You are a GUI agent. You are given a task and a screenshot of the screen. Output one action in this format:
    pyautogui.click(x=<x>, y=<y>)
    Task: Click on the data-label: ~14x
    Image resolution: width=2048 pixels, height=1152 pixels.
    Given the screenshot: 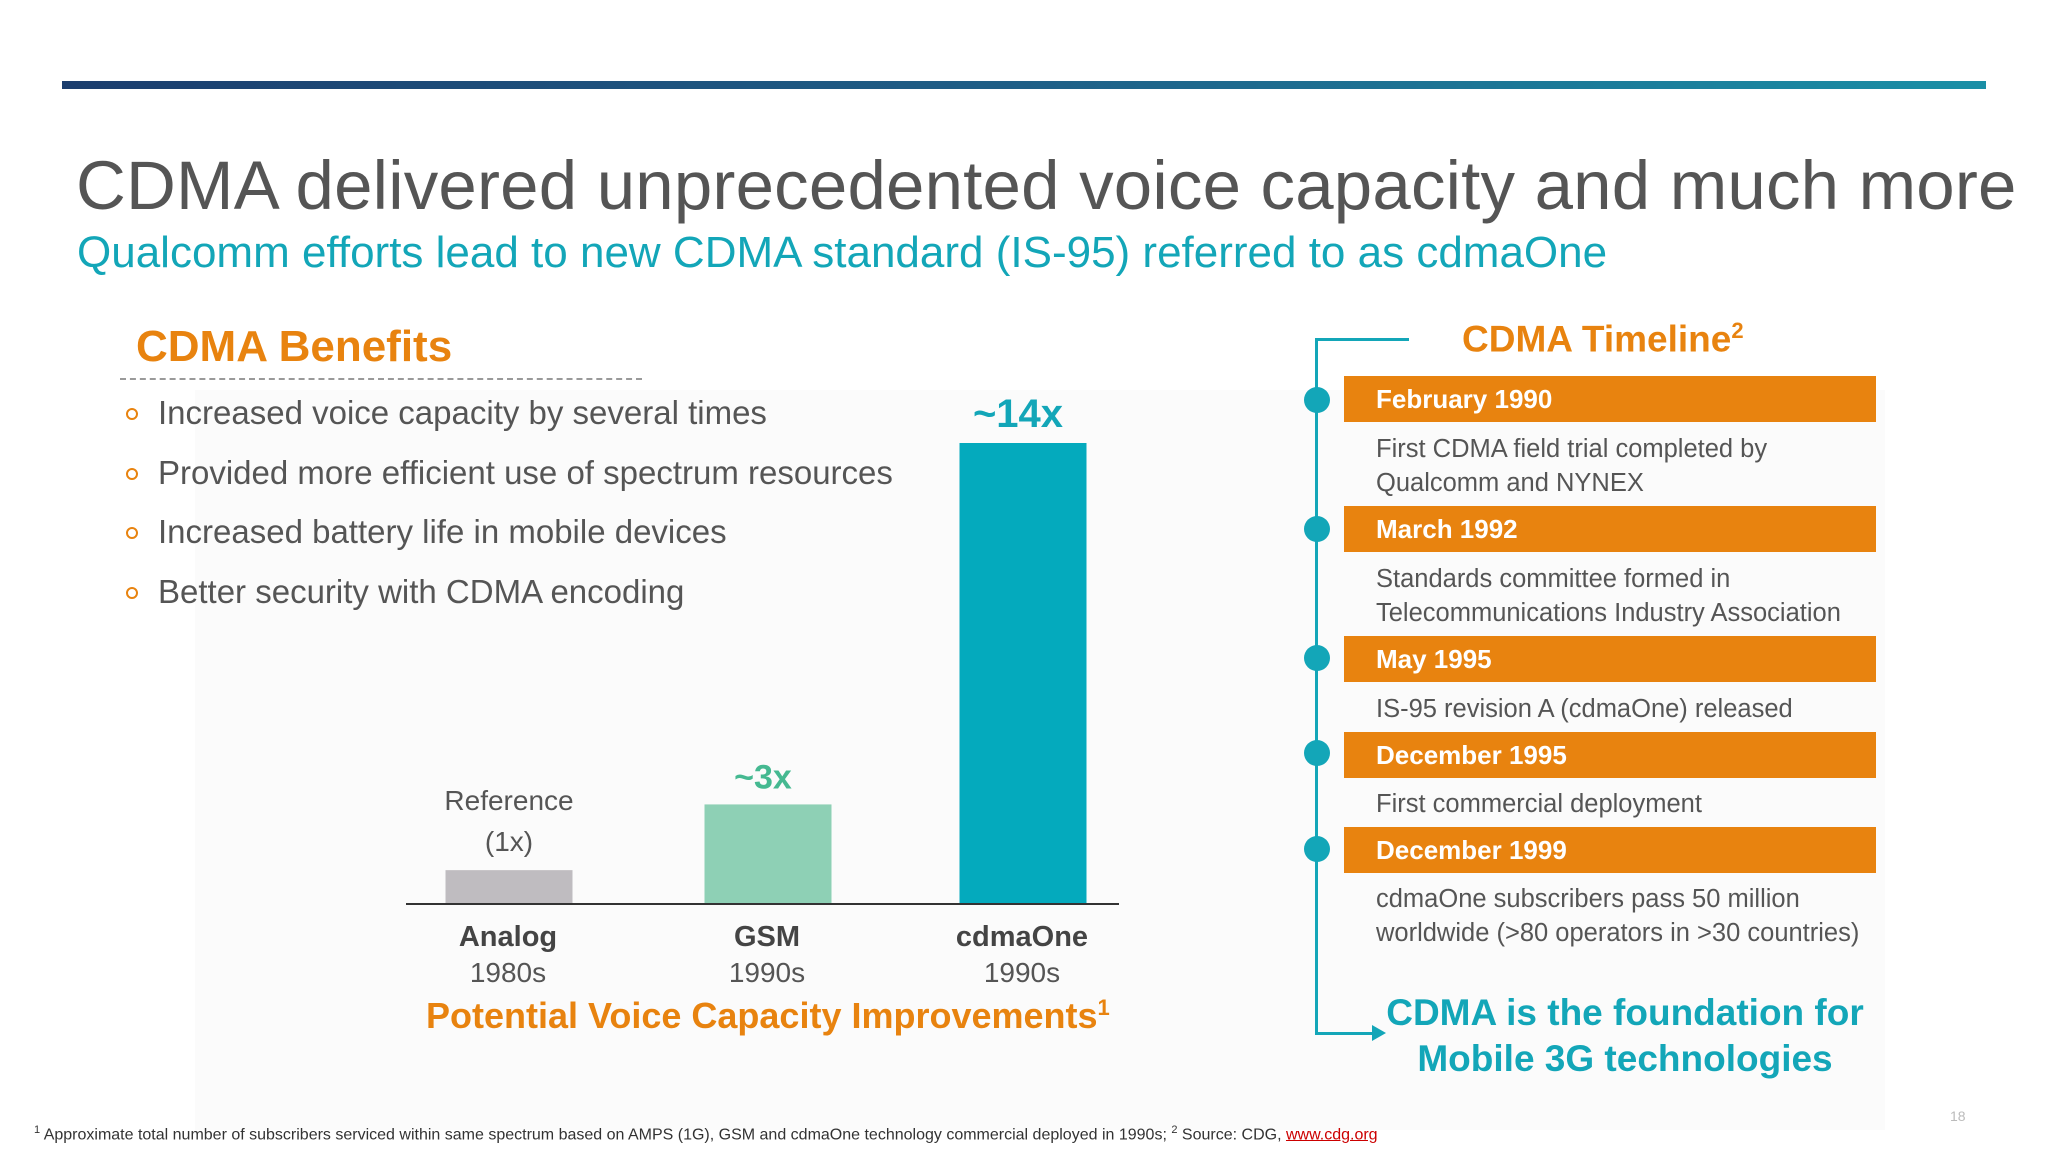 What is the action you would take?
    pyautogui.click(x=1018, y=414)
    